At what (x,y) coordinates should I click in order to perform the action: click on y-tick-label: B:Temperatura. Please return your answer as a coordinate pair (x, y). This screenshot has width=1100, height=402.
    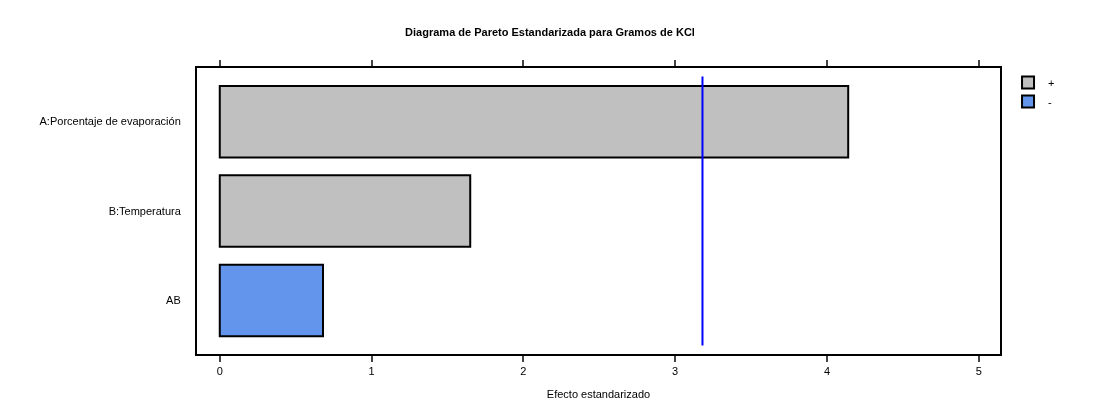
    Looking at the image, I should click on (145, 210).